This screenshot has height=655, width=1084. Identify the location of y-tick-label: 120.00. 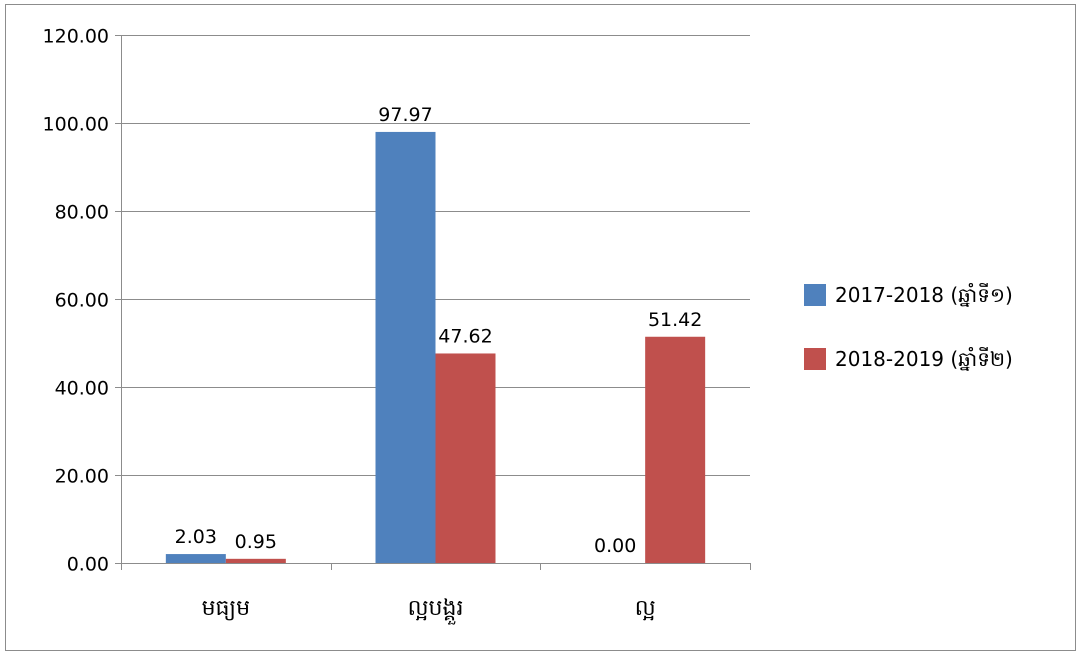
(76, 37).